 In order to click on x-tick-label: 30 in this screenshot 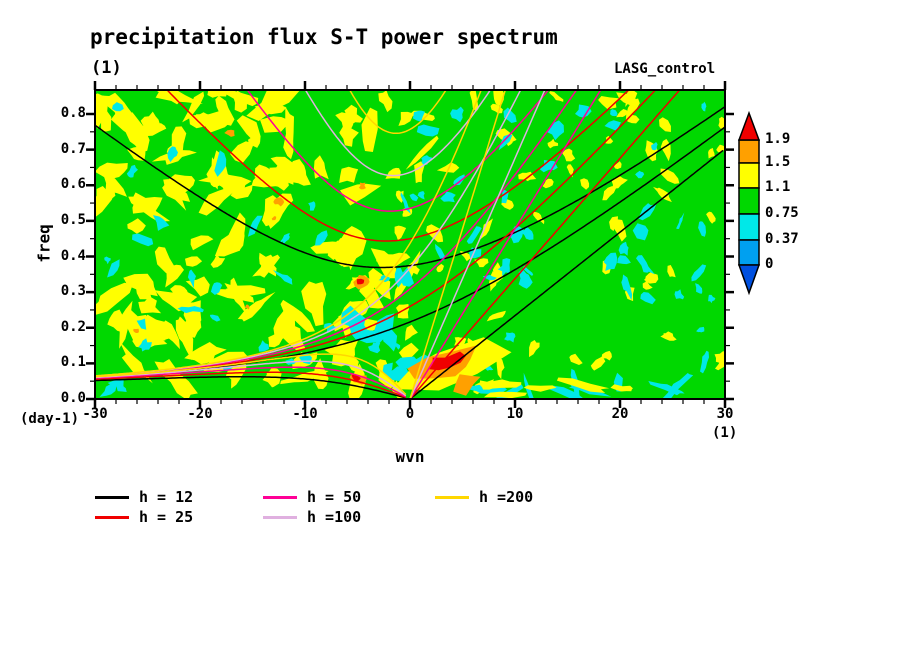, I will do `click(725, 414)`.